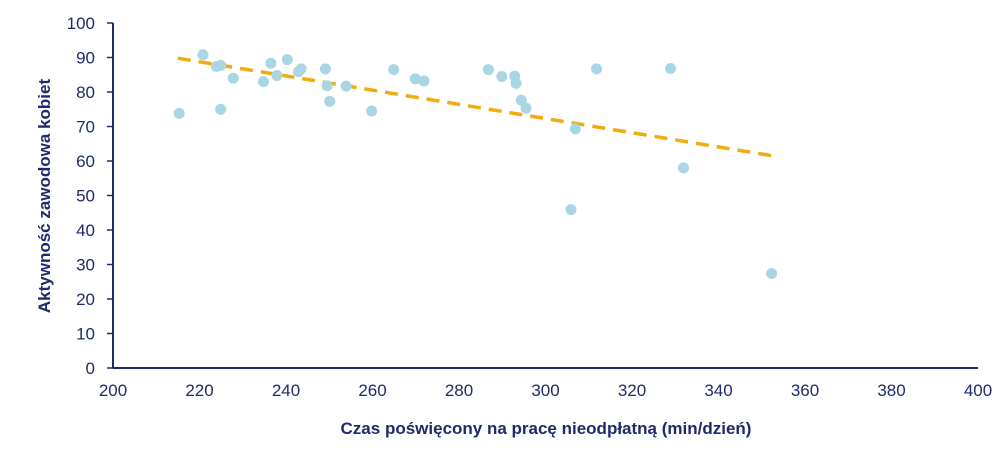  I want to click on x-tick-label: 220, so click(199, 390).